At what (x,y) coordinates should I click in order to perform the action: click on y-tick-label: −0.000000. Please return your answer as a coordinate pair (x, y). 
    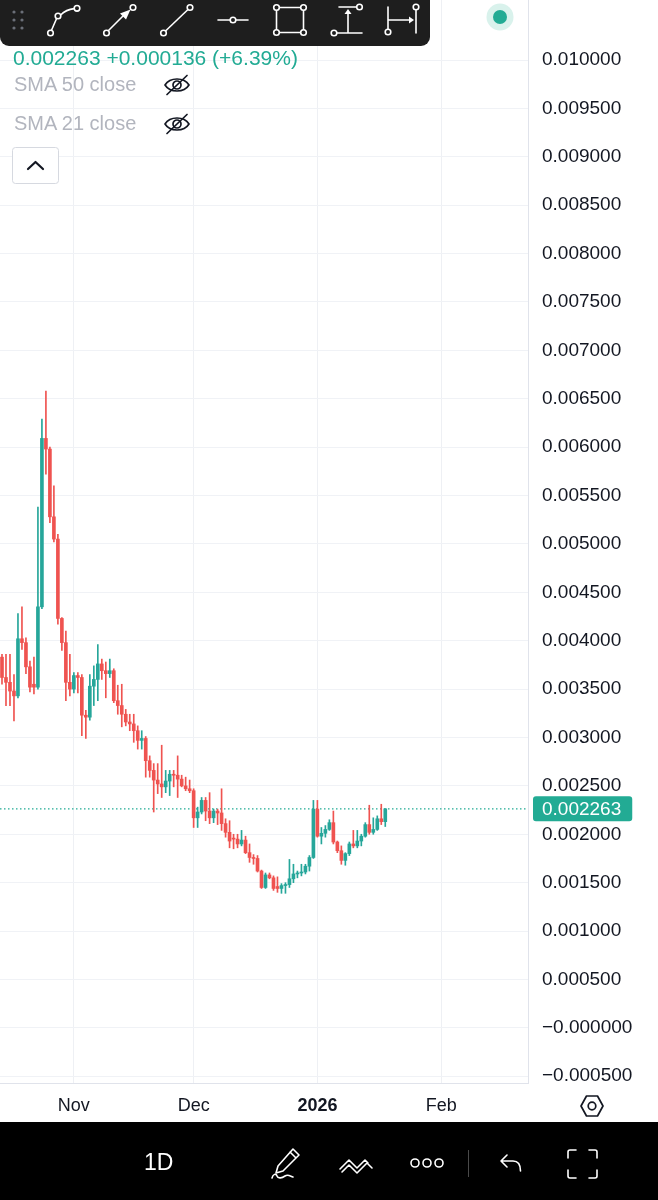
    Looking at the image, I should click on (587, 1027).